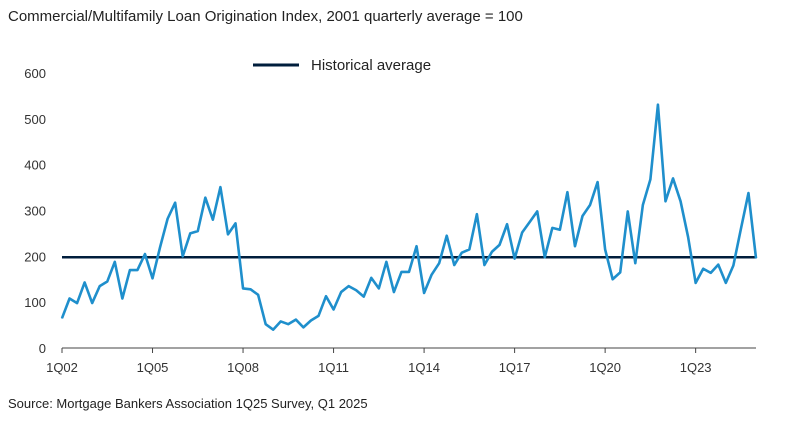  Describe the element at coordinates (42, 348) in the screenshot. I see `y-tick-label: 0` at that location.